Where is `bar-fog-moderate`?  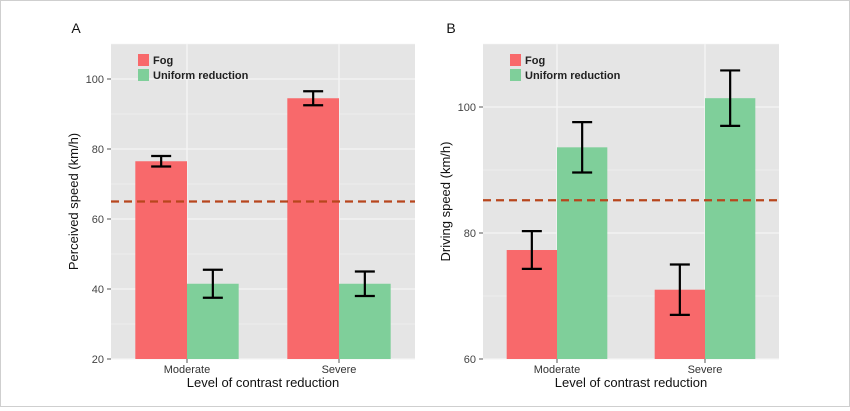
bar-fog-moderate is located at coordinates (161, 260).